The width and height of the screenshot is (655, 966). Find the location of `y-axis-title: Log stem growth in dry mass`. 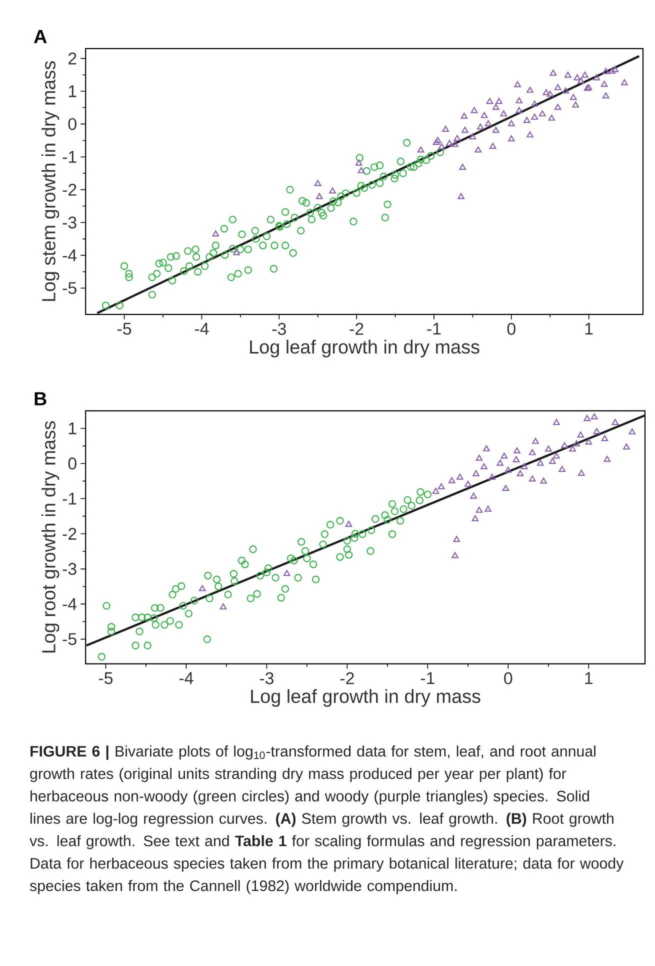

y-axis-title: Log stem growth in dry mass is located at coordinates (51, 181).